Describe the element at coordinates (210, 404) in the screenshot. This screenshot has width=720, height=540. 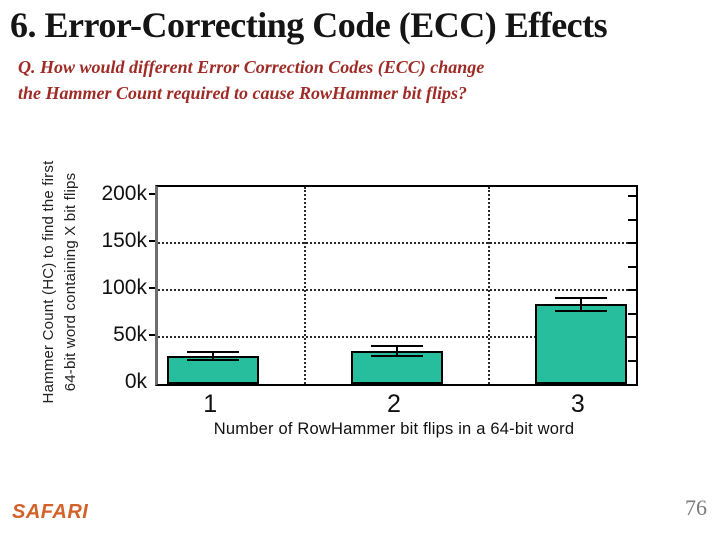
I see `x-tick-label: 1` at that location.